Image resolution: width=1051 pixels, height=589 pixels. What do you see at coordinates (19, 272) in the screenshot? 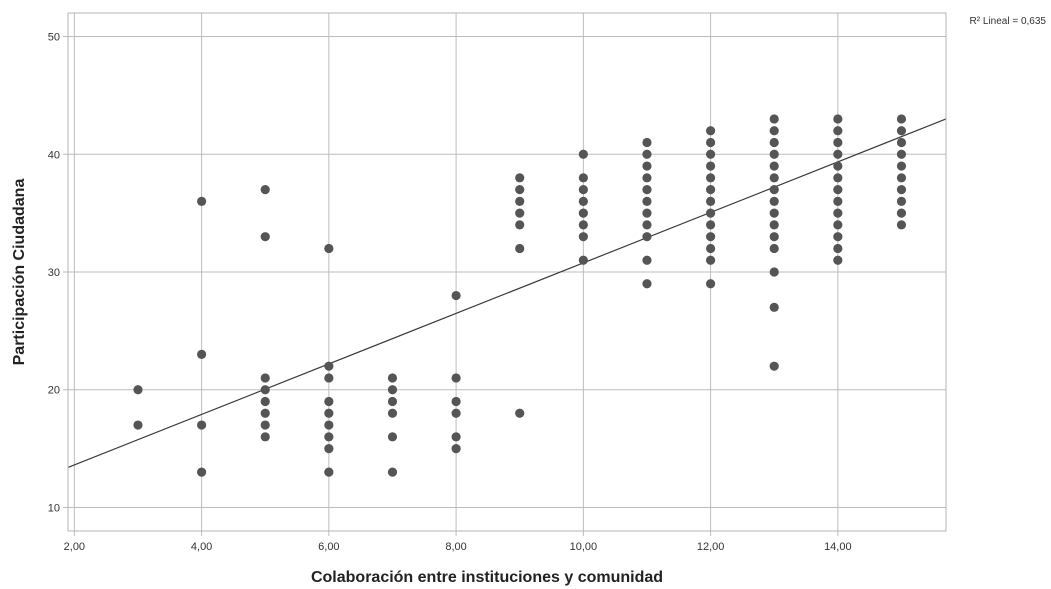
I see `y-axis-title: Participación Ciudadana` at bounding box center [19, 272].